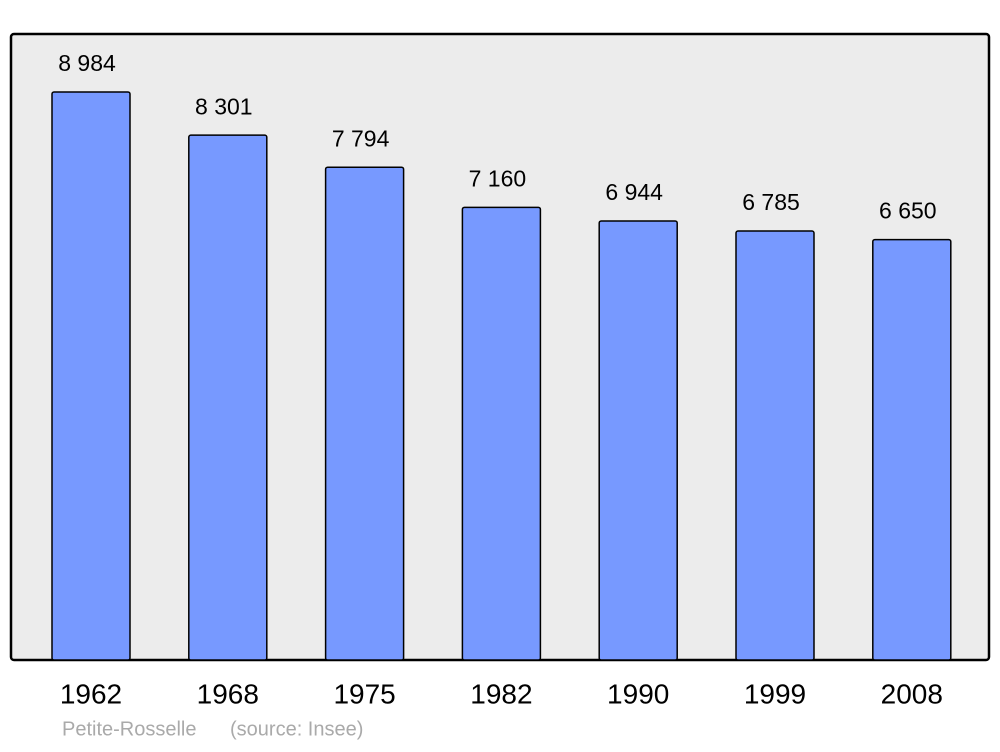 The height and width of the screenshot is (752, 1000). I want to click on value-label: 7 160, so click(498, 178).